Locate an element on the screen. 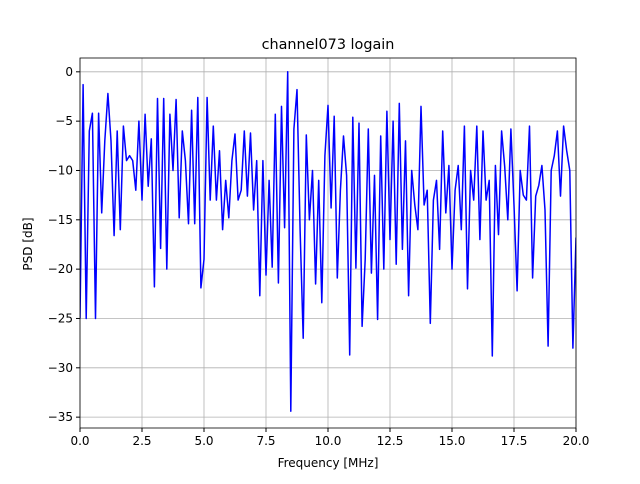  x-tick-label: 10.0 is located at coordinates (328, 441).